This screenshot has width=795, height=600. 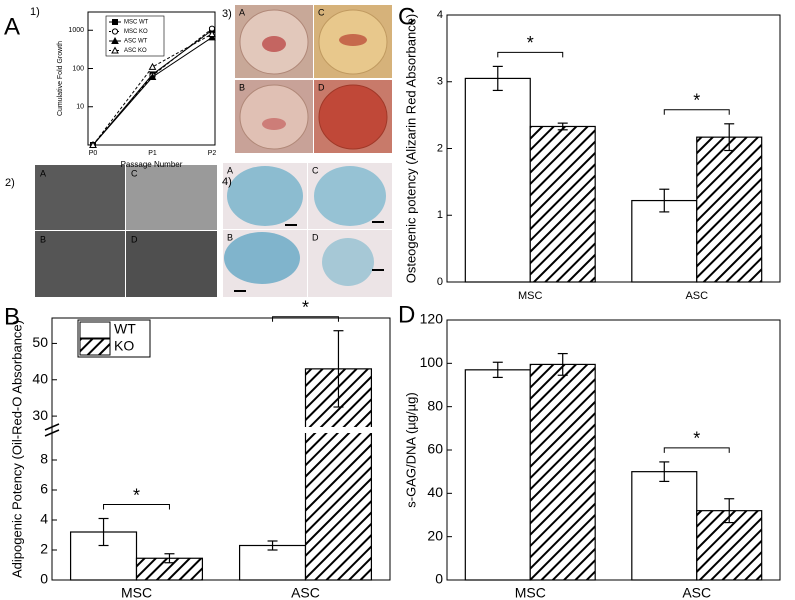 What do you see at coordinates (227, 14) in the screenshot?
I see `sub-panel-label: 3)` at bounding box center [227, 14].